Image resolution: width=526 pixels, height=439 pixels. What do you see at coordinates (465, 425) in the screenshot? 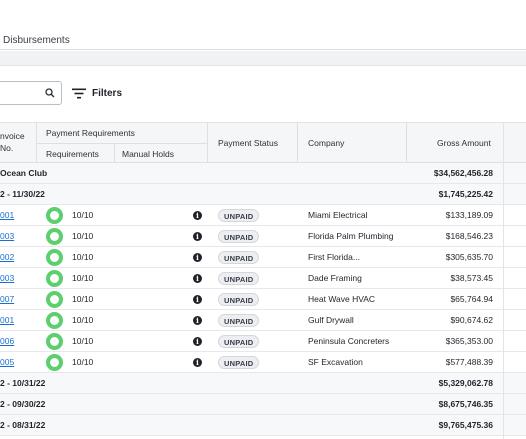
I see `group-amount: $9,765,475.36` at bounding box center [465, 425].